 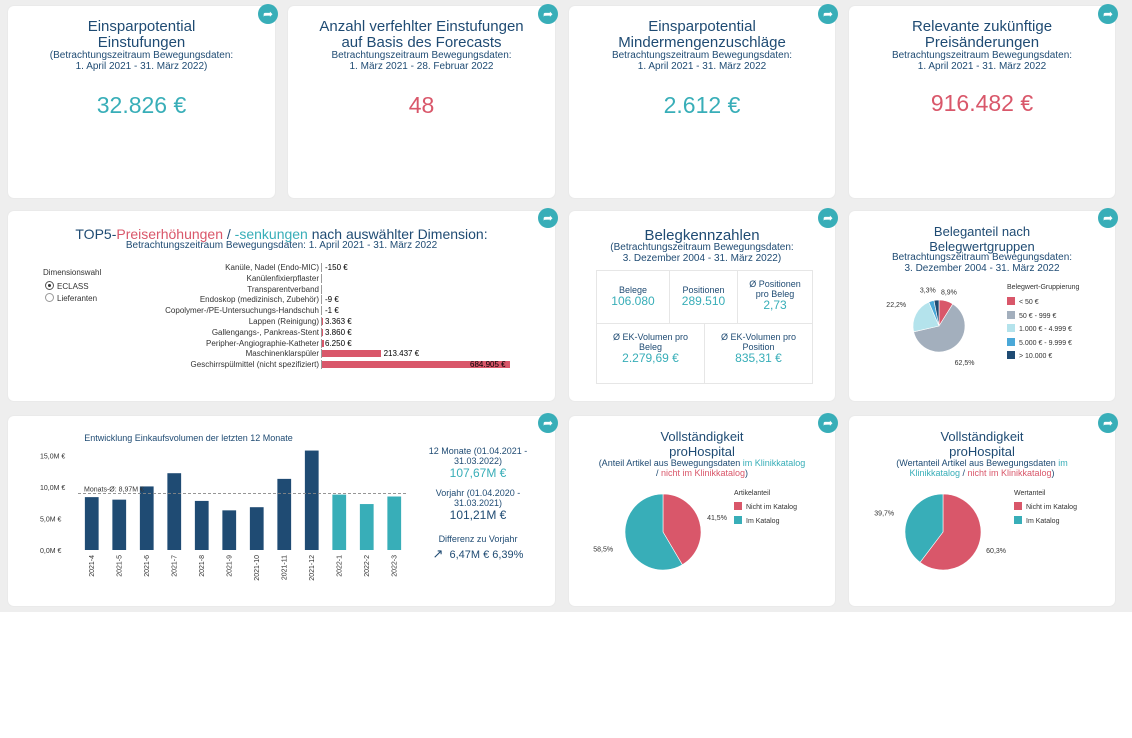 I want to click on ekvol-prior-value: 101,21M €, so click(x=478, y=515).